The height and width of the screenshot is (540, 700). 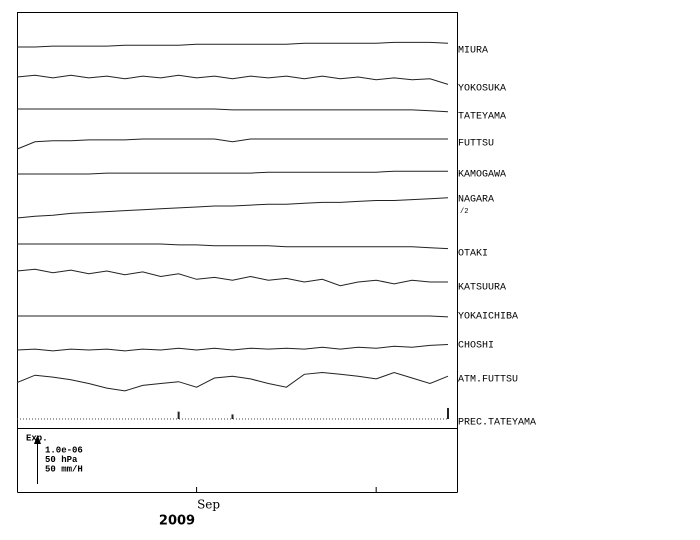 I want to click on scale-arrow, so click(x=37, y=439).